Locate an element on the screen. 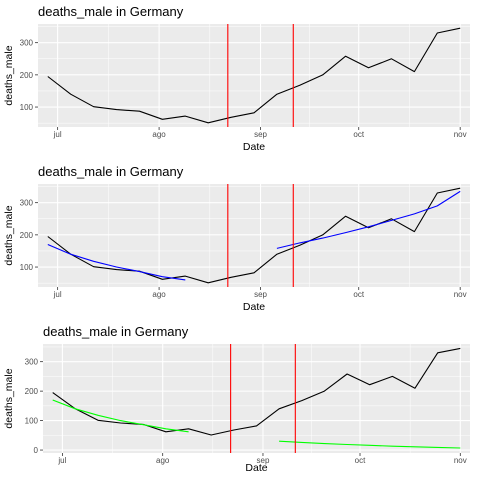  y-tick-label: 0 is located at coordinates (36, 450).